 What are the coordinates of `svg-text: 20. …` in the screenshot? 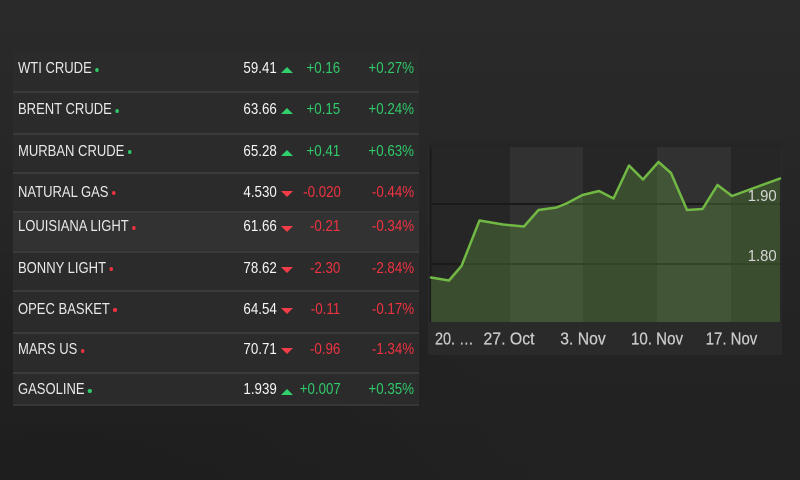 It's located at (454, 338).